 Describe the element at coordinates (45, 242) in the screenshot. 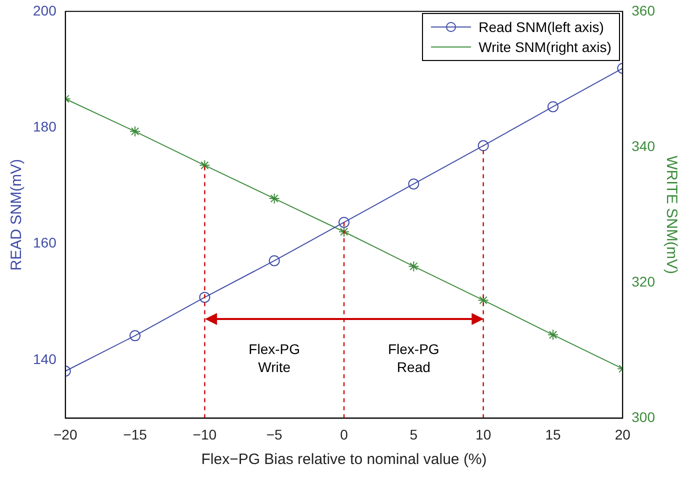

I see `y-tick-label: 160` at that location.